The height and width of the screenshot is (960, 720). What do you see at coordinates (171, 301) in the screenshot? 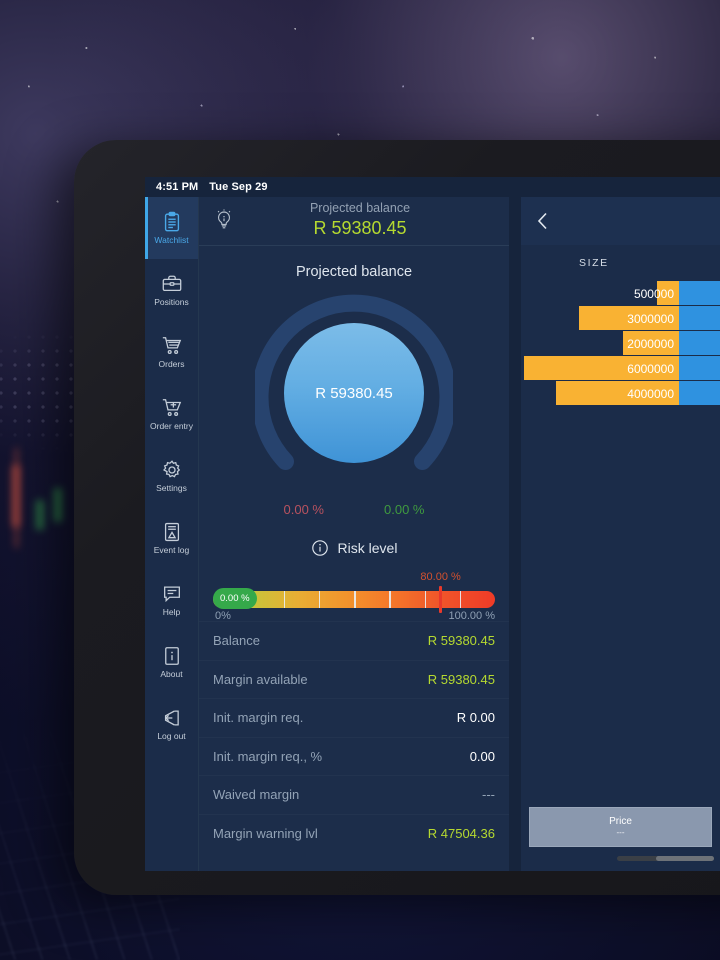
I see `sidebar-item-label: Positions` at bounding box center [171, 301].